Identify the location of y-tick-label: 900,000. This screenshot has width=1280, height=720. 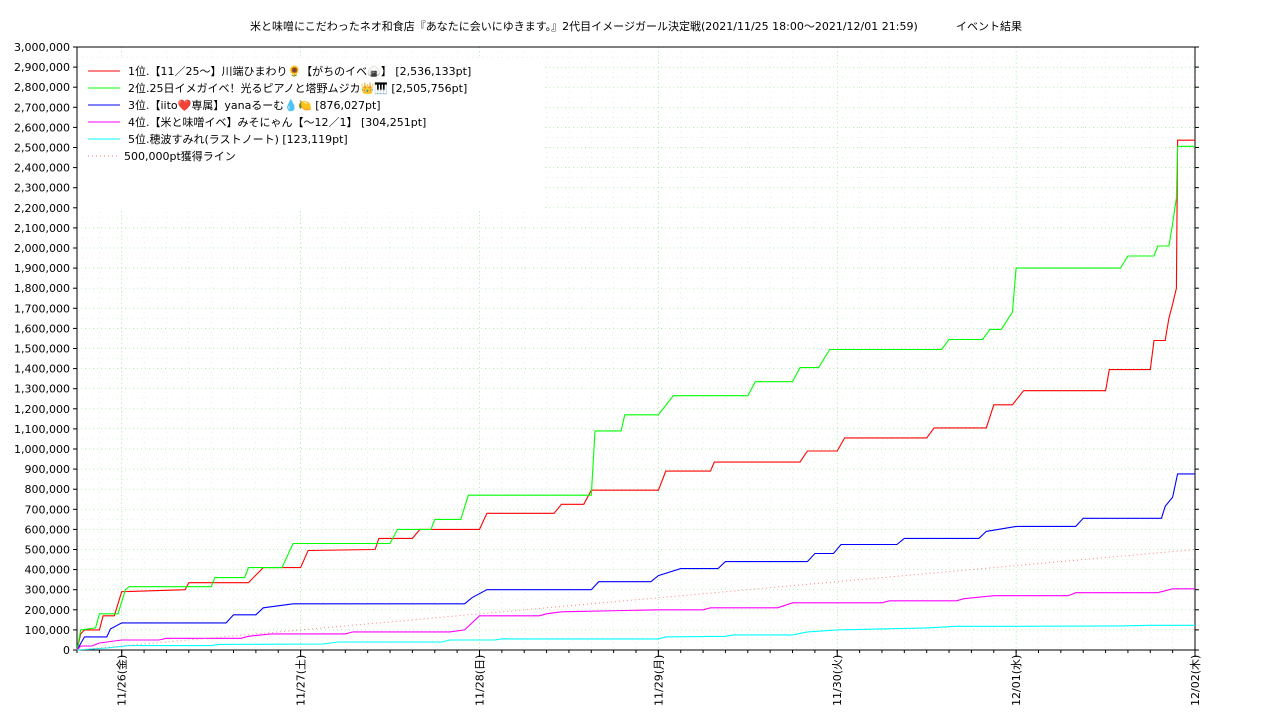
(48, 469).